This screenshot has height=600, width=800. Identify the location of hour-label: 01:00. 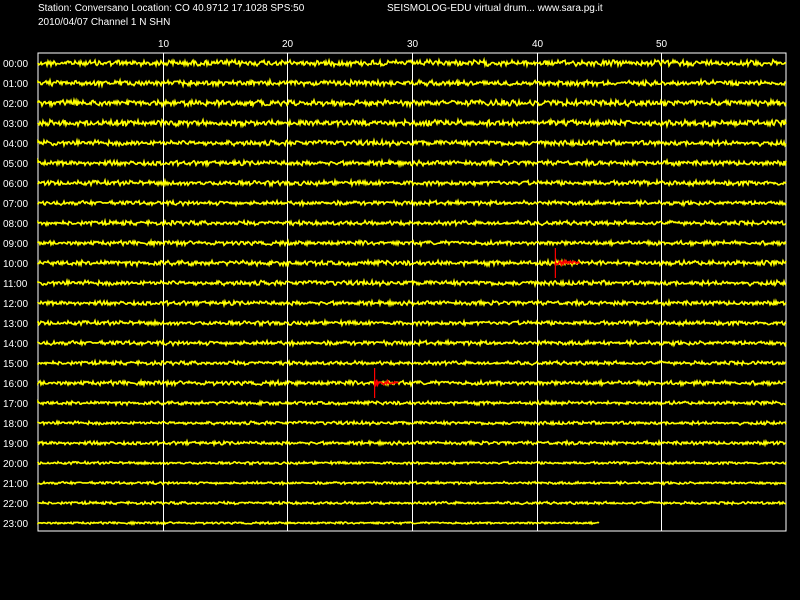
(15, 84).